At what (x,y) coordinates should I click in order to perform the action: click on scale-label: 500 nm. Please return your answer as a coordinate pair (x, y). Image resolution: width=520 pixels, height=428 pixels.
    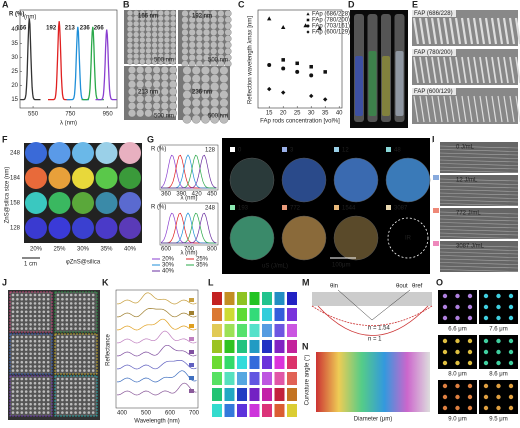
    Looking at the image, I should click on (218, 61).